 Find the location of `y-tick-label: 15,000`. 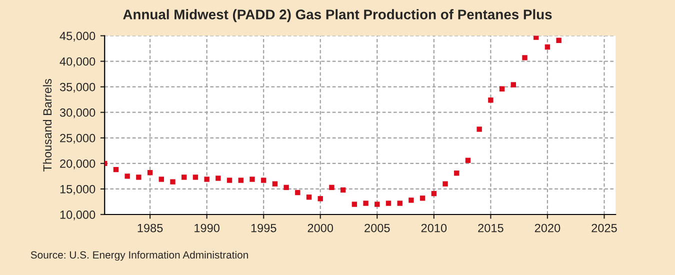

y-tick-label: 15,000 is located at coordinates (78, 190).